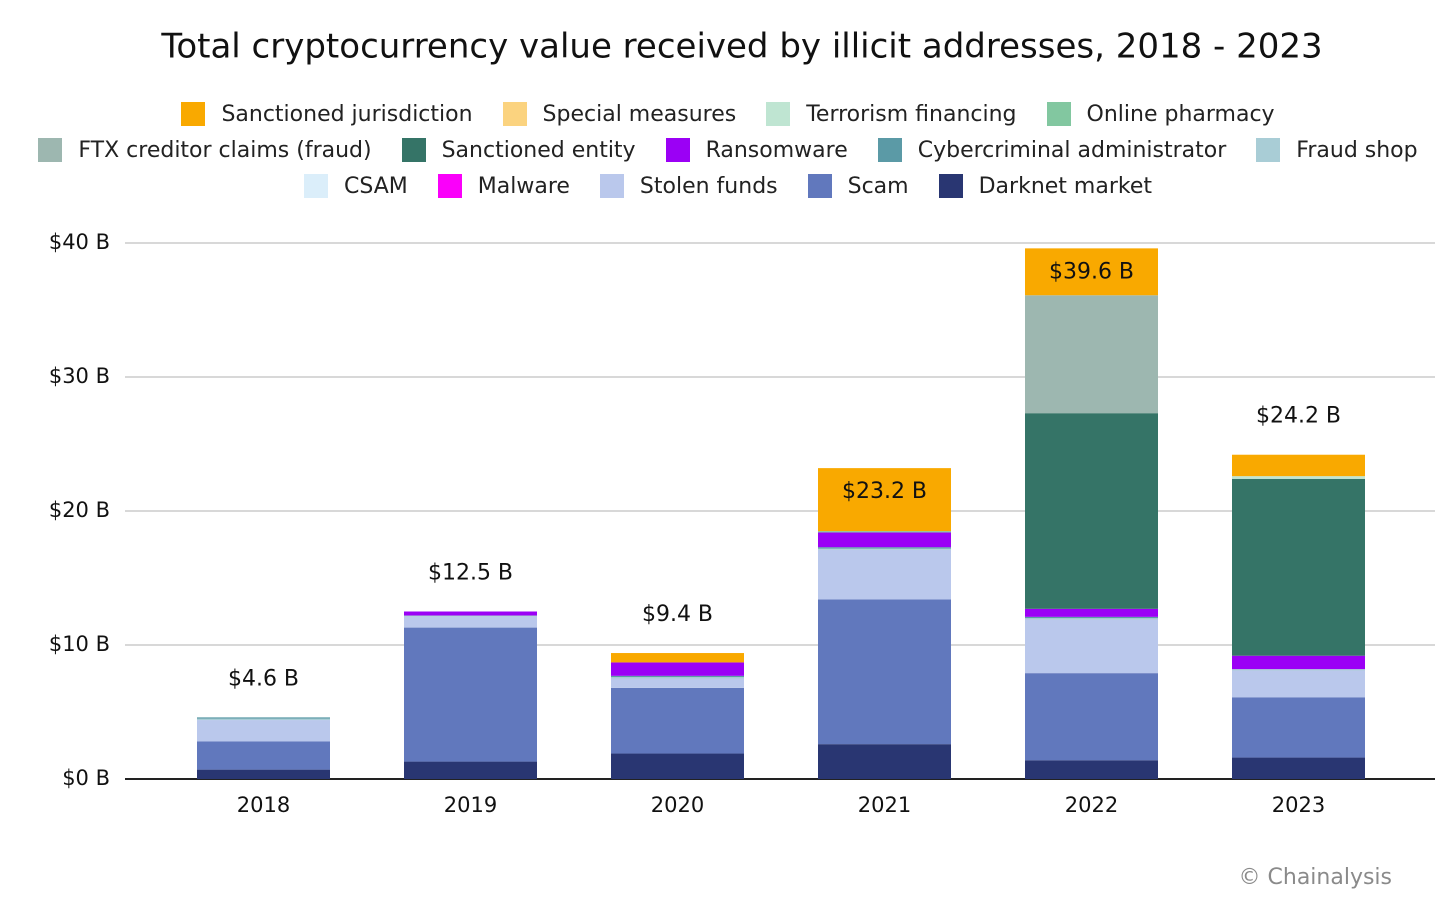 Image resolution: width=1456 pixels, height=920 pixels. I want to click on y-tick-label: $30 B, so click(79, 376).